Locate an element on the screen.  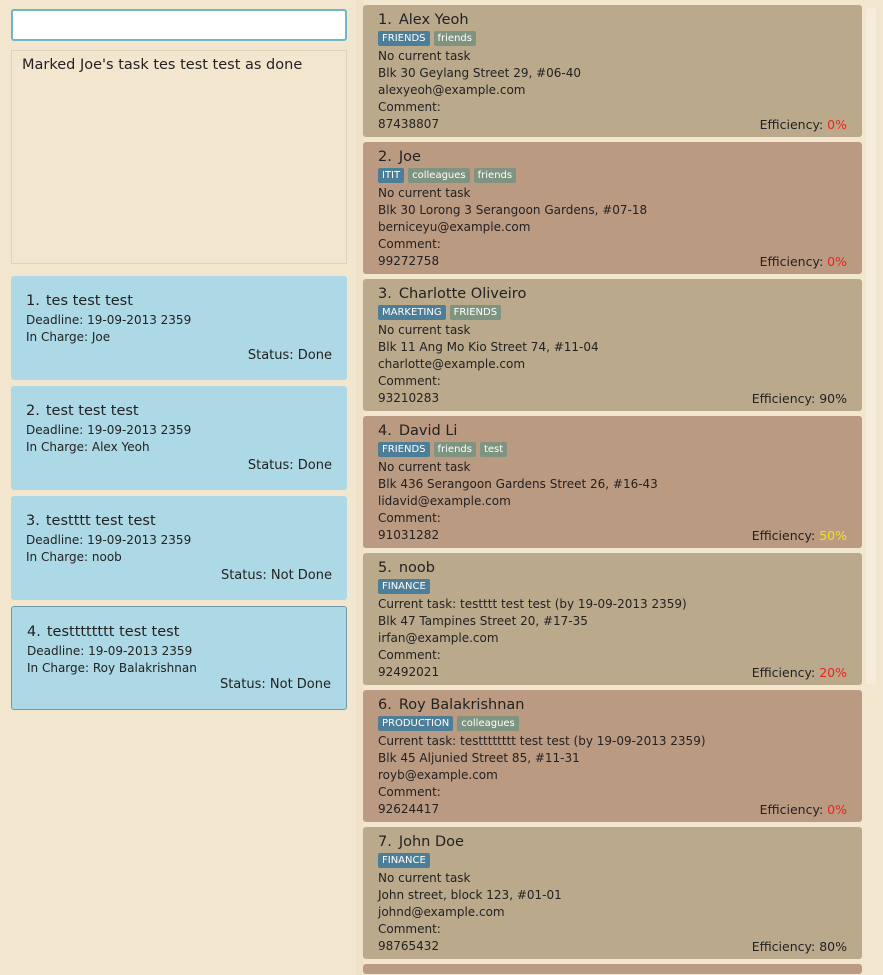
person-name-text: Alex Yeoh is located at coordinates (433, 20).